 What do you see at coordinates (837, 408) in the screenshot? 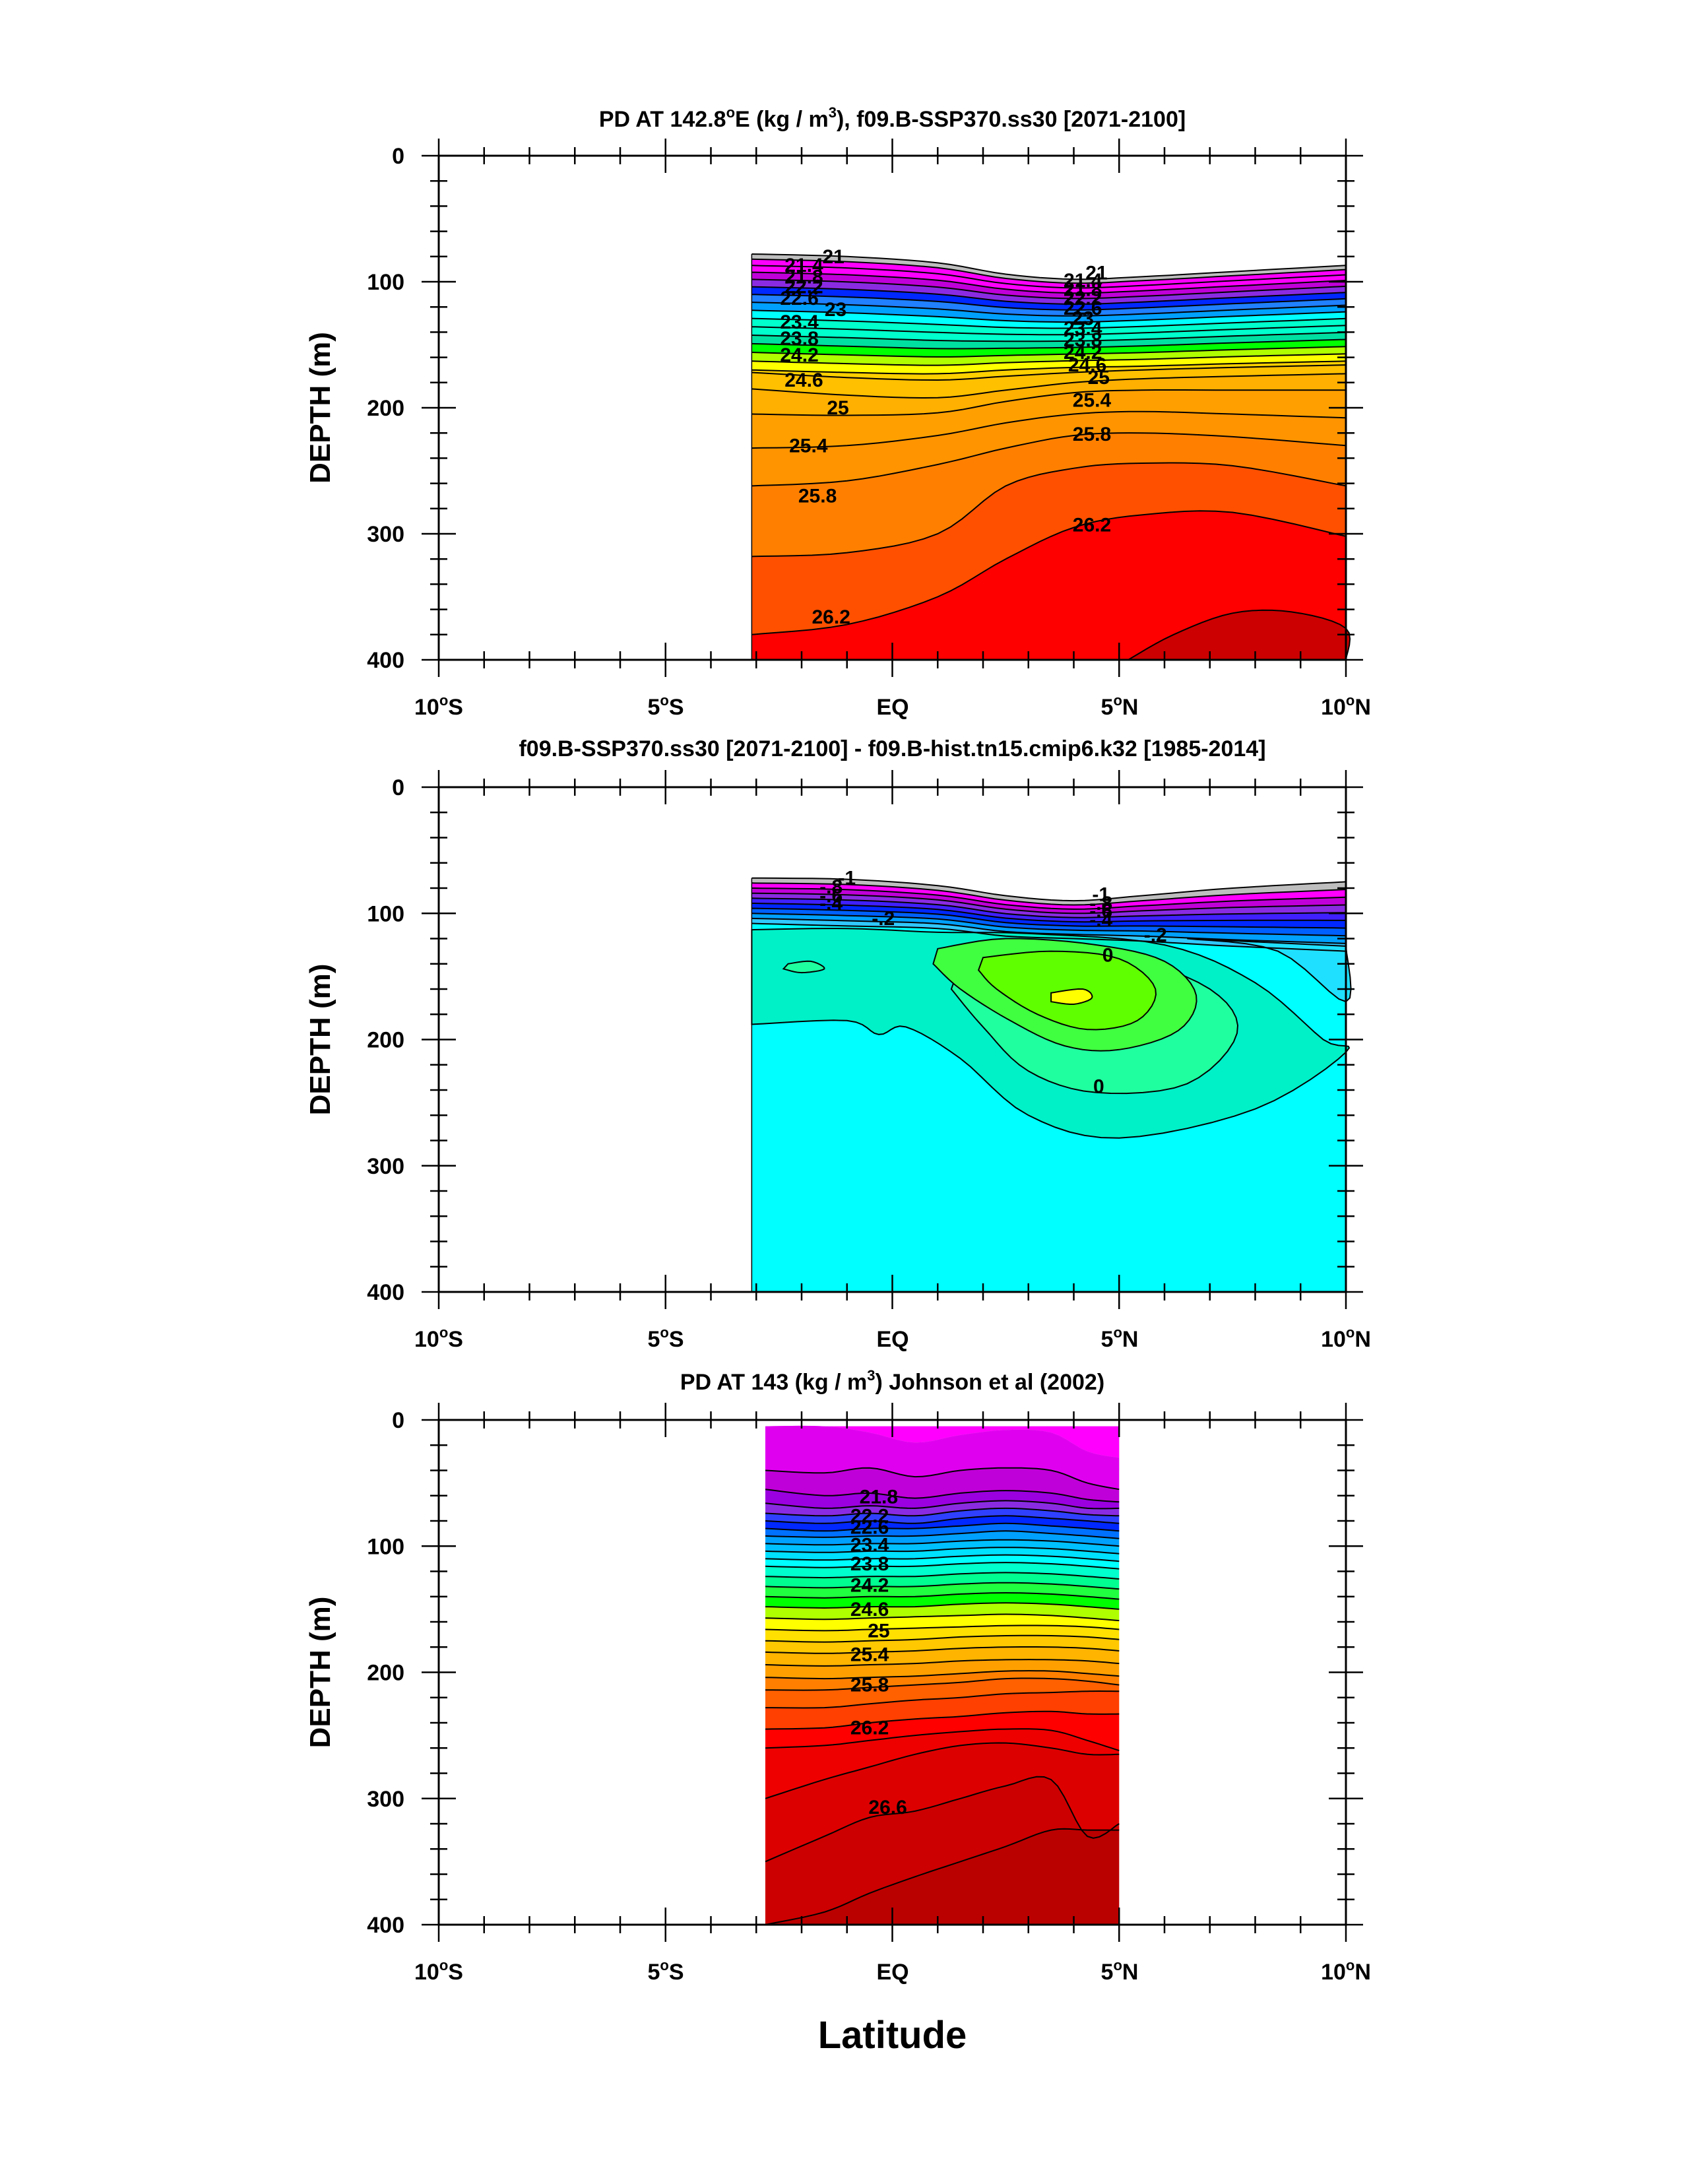
I see `contour-label: 25` at bounding box center [837, 408].